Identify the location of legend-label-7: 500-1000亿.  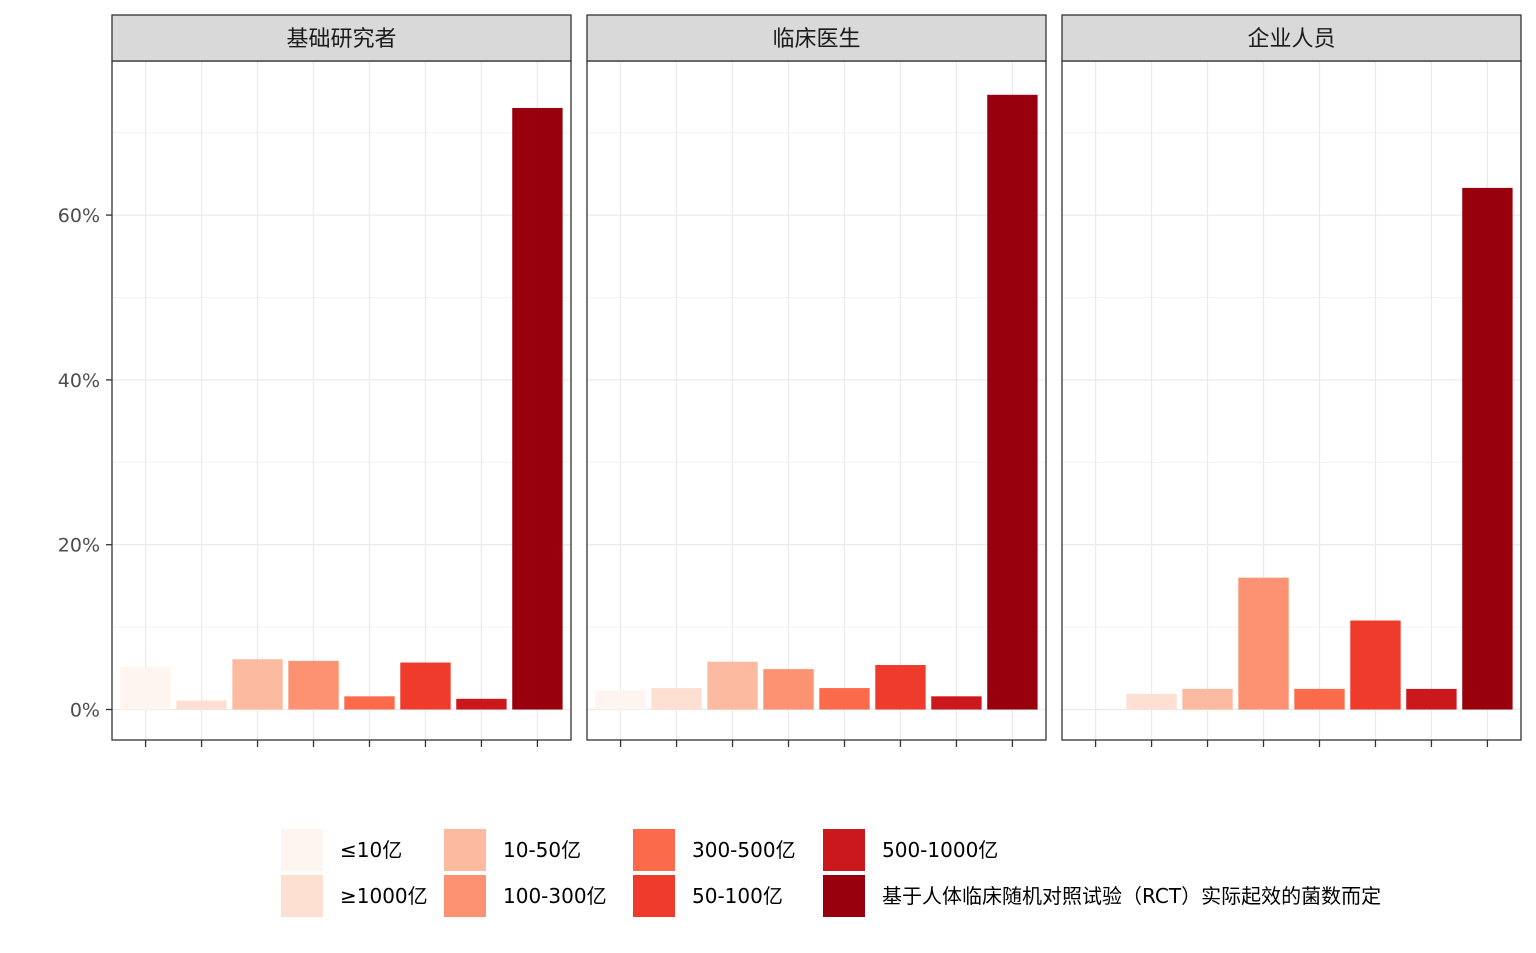
(940, 850).